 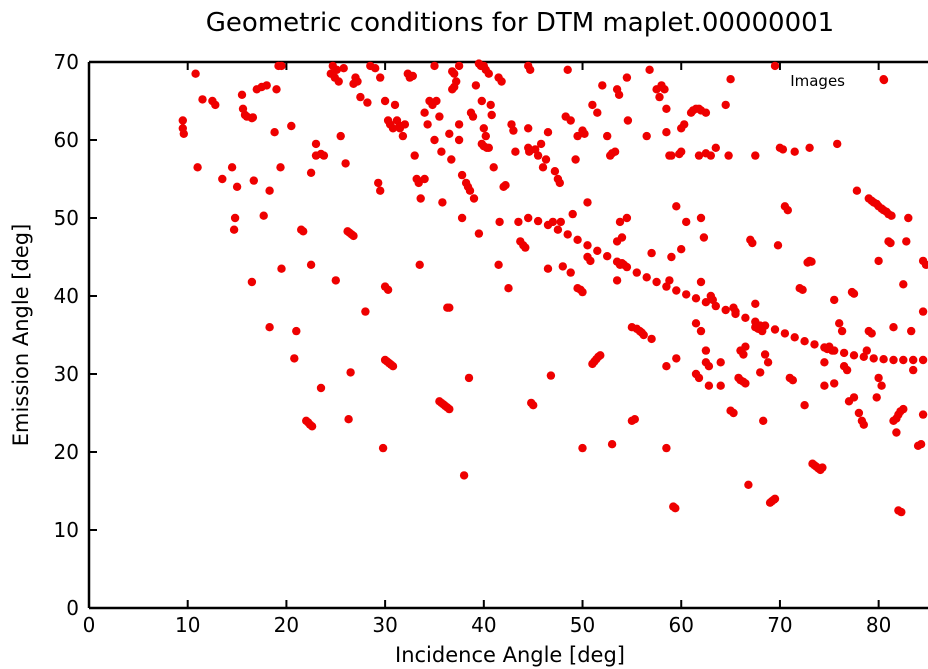 What do you see at coordinates (66, 374) in the screenshot?
I see `y-tick-label: 30` at bounding box center [66, 374].